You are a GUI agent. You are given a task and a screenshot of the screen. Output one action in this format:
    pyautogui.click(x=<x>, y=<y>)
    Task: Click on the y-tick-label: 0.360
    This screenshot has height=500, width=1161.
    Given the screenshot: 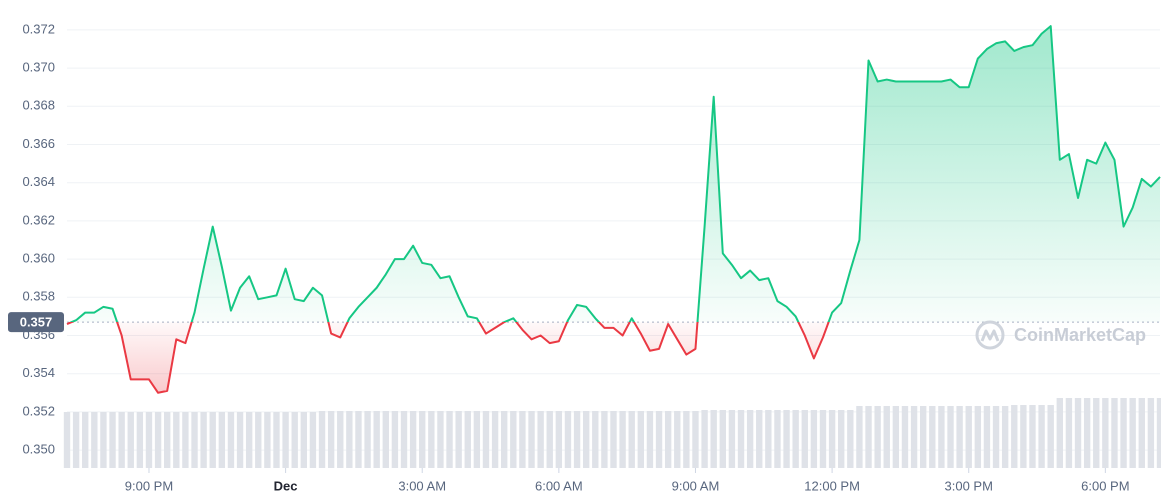 What is the action you would take?
    pyautogui.click(x=38, y=258)
    